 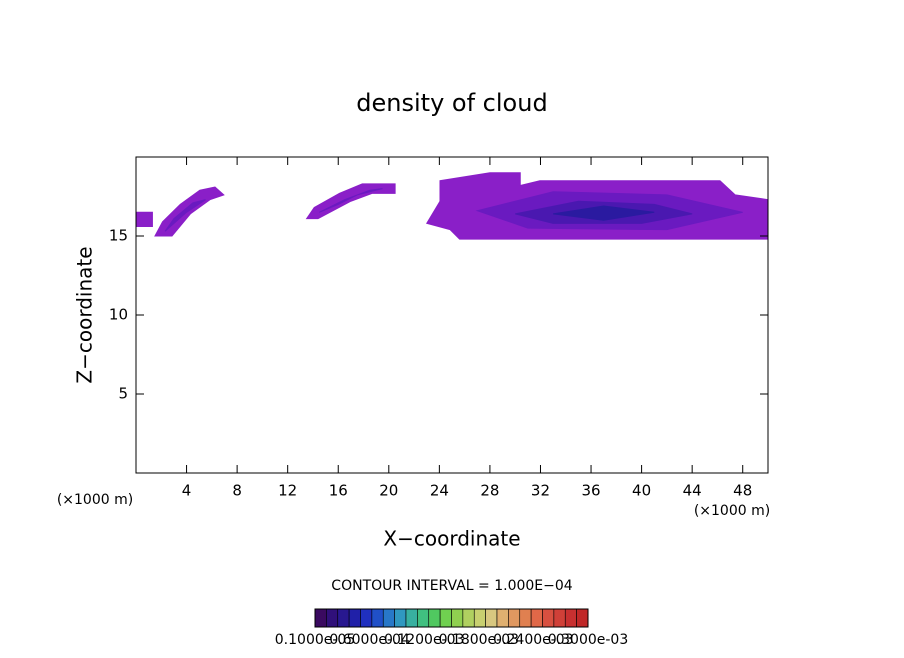 I want to click on chart-title: density of cloud, so click(x=451, y=103).